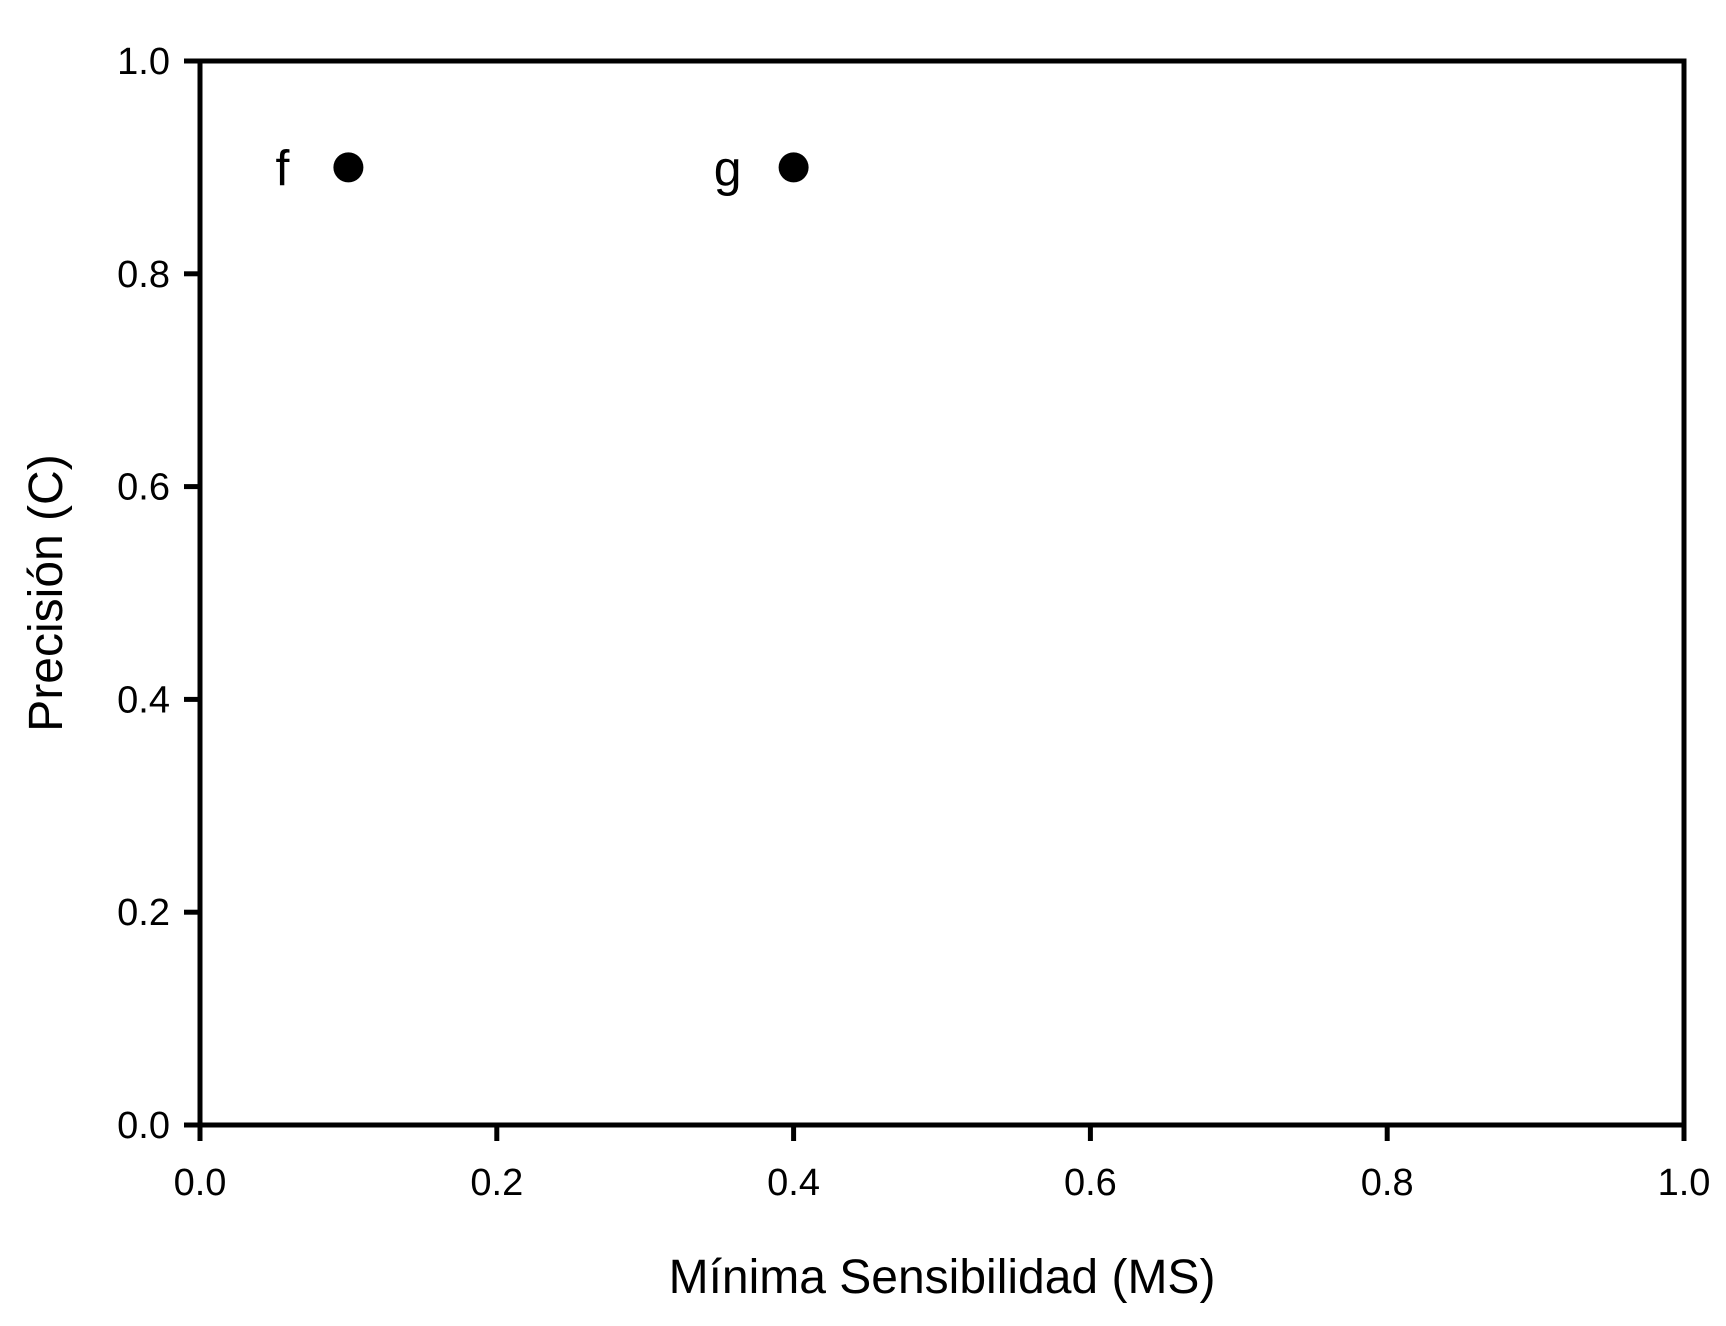  What do you see at coordinates (1387, 1183) in the screenshot?
I see `x-tick-label: 0.8` at bounding box center [1387, 1183].